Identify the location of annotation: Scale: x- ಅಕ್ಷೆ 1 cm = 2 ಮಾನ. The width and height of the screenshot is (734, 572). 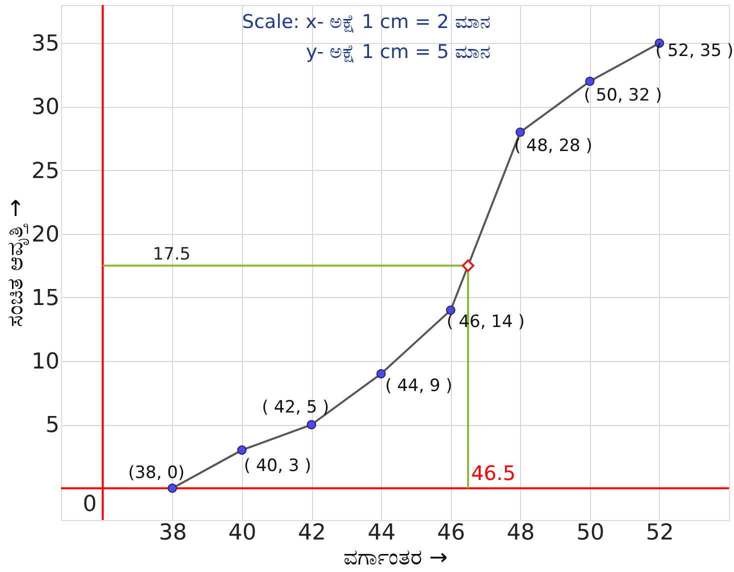
(366, 22).